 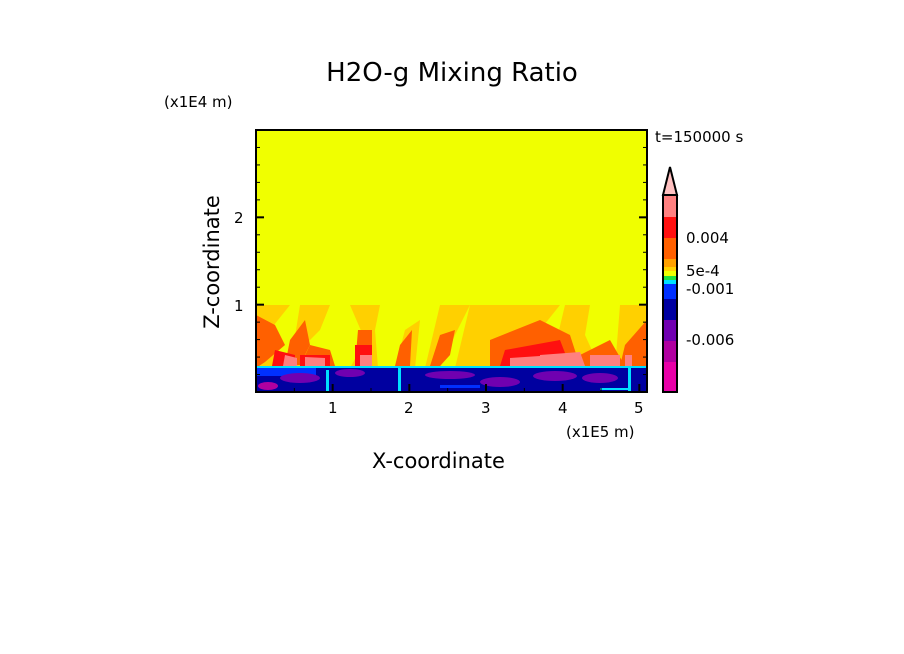 What do you see at coordinates (710, 289) in the screenshot?
I see `colorbar-label: -0.001` at bounding box center [710, 289].